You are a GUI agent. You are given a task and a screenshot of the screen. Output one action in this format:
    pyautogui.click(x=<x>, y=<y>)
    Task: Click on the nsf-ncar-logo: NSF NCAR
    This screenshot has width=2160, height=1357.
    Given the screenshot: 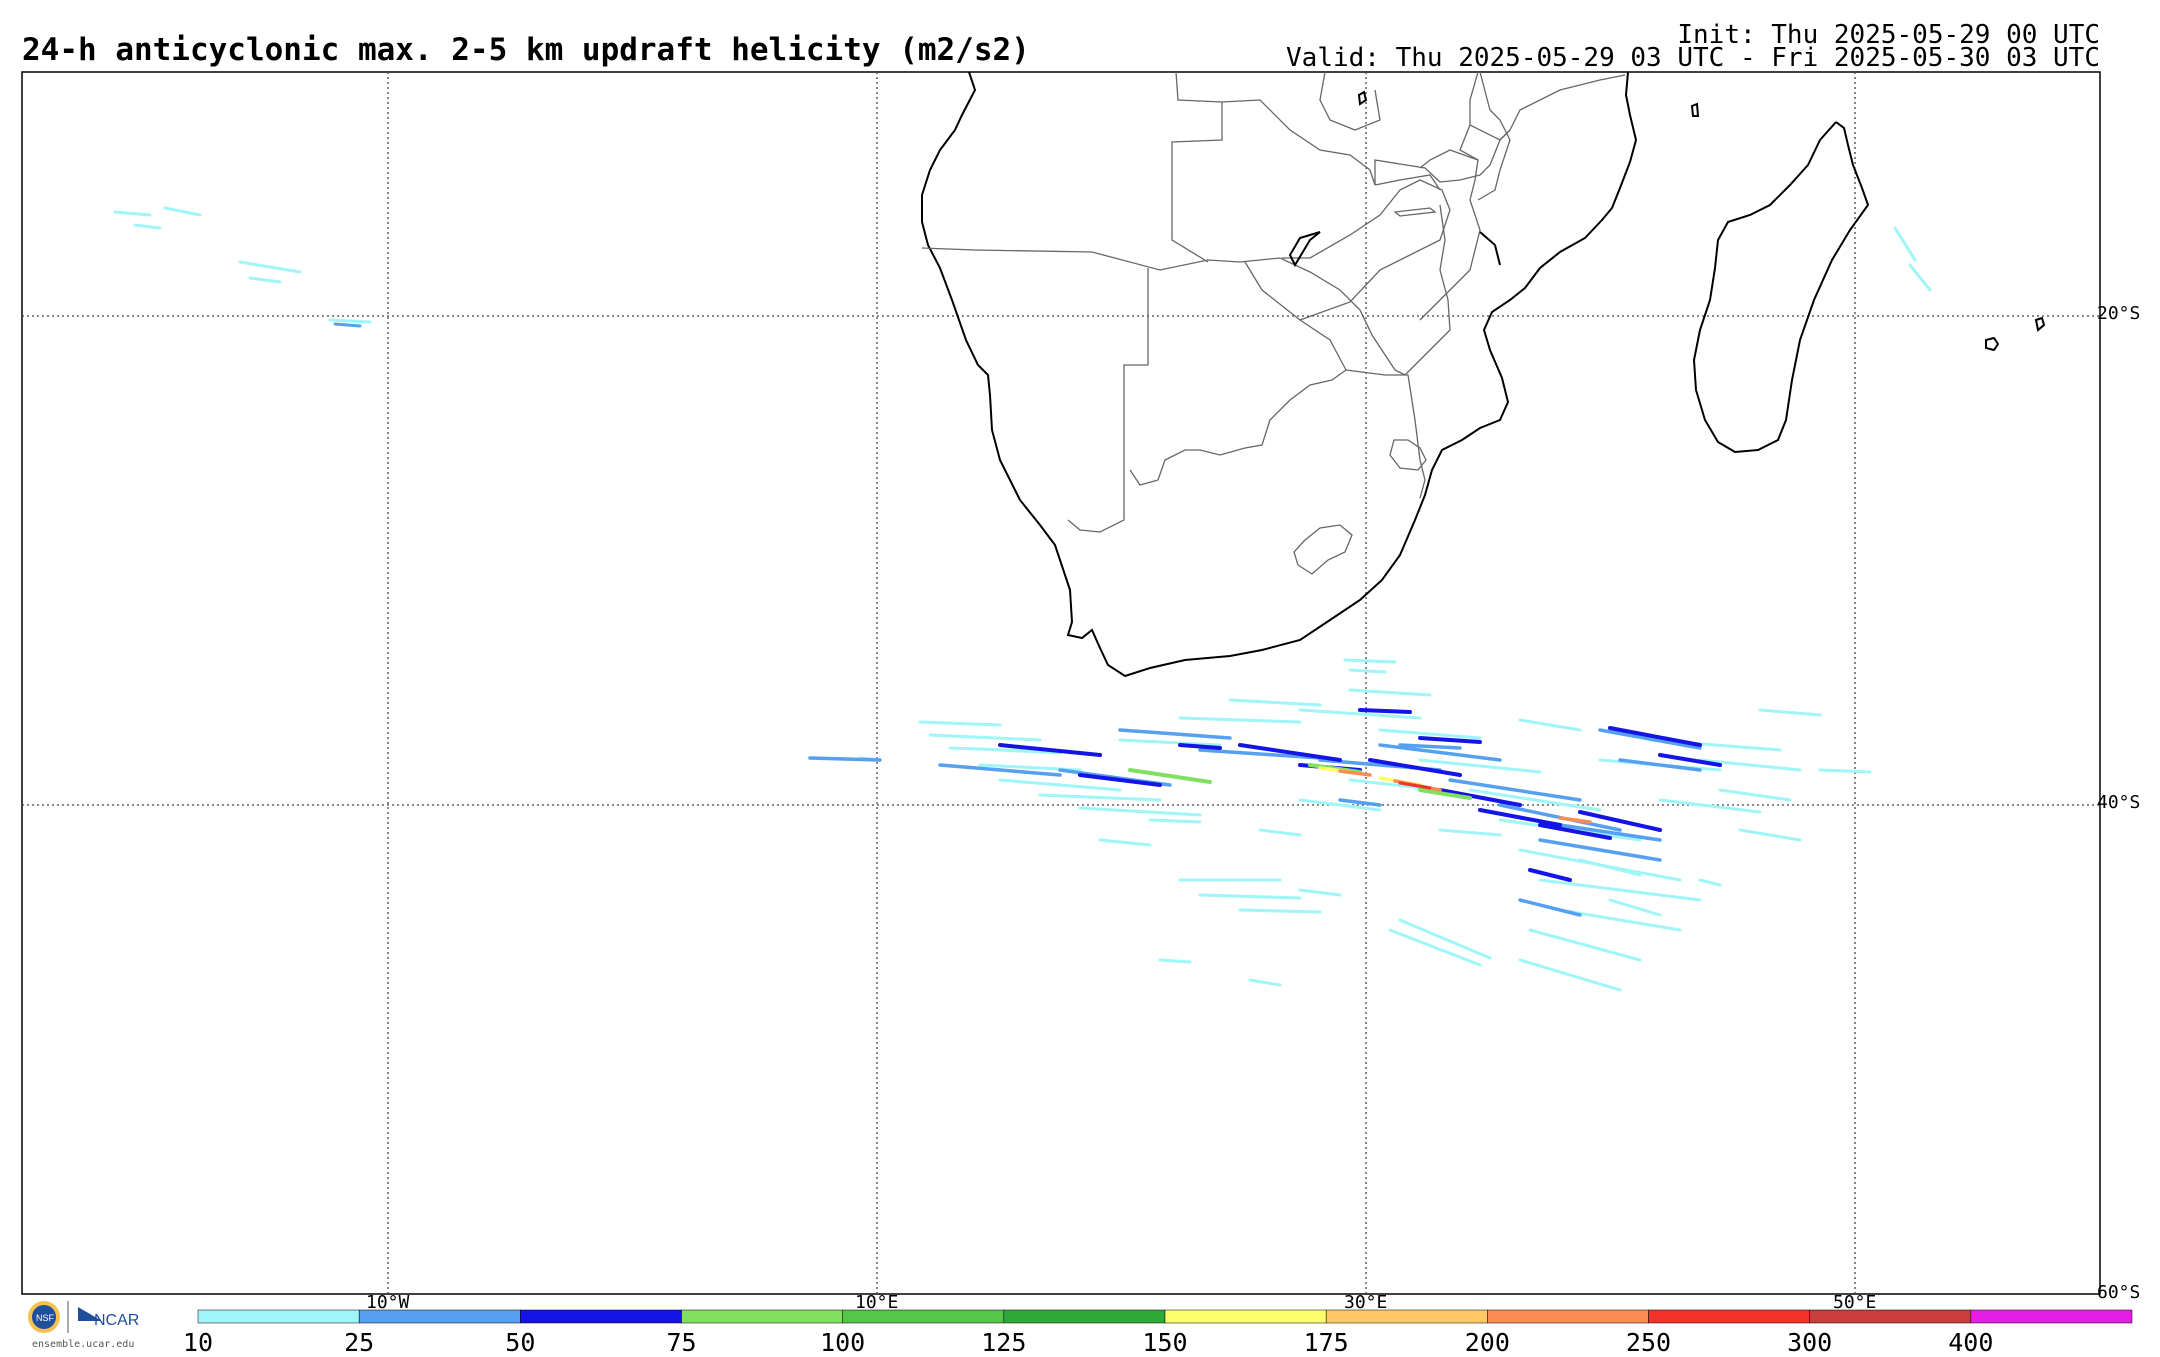 What is the action you would take?
    pyautogui.click(x=89, y=1323)
    